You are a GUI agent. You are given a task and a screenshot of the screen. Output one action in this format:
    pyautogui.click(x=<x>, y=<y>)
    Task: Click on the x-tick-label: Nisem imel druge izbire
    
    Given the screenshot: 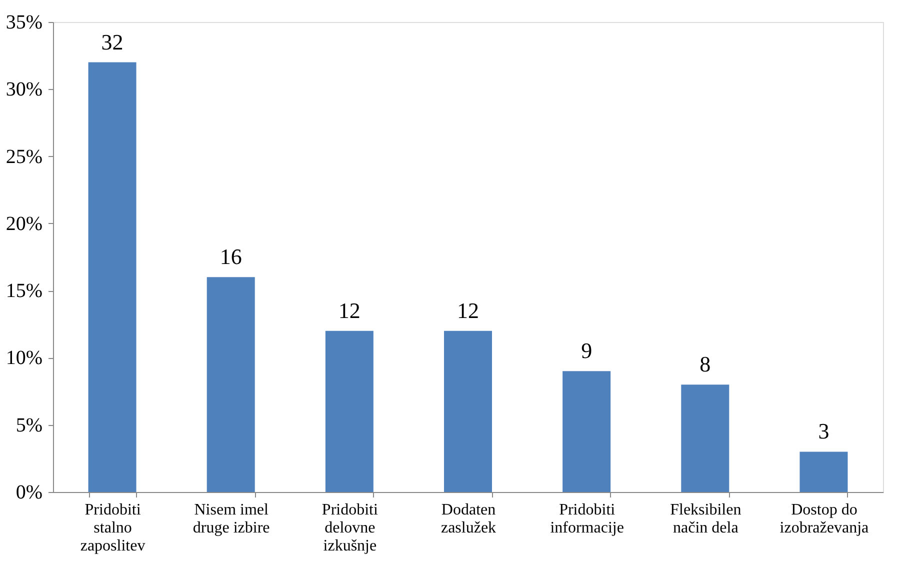 What is the action you would take?
    pyautogui.click(x=231, y=519)
    